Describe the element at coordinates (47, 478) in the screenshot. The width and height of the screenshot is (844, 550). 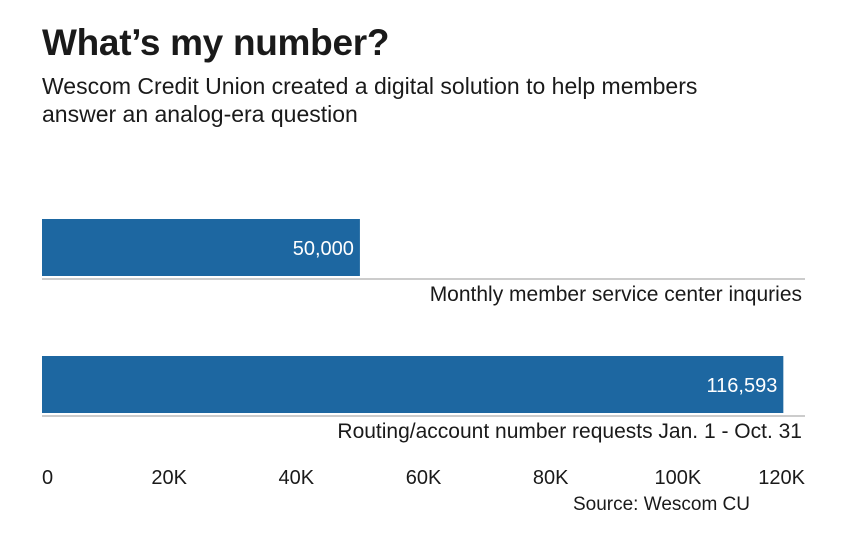
I see `x-tick-label: 0` at that location.